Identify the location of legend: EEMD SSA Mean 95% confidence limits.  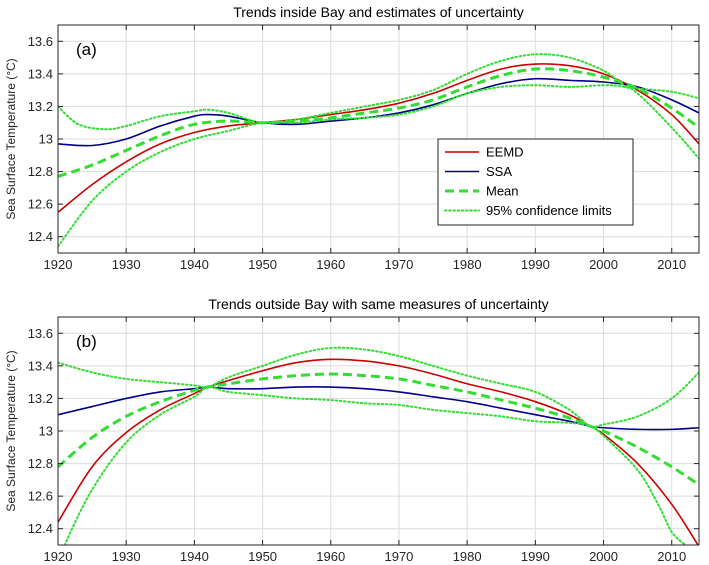
(535, 182).